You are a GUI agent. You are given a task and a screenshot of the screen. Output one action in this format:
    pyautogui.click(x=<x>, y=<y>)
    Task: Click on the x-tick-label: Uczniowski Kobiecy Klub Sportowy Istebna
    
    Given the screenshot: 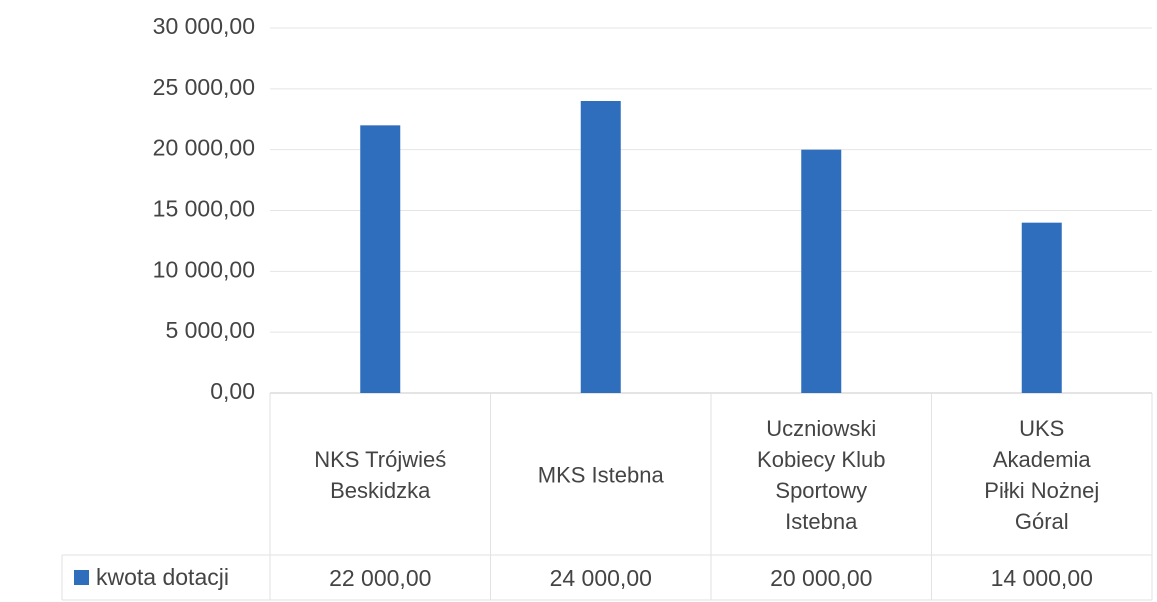 What is the action you would take?
    pyautogui.click(x=821, y=475)
    